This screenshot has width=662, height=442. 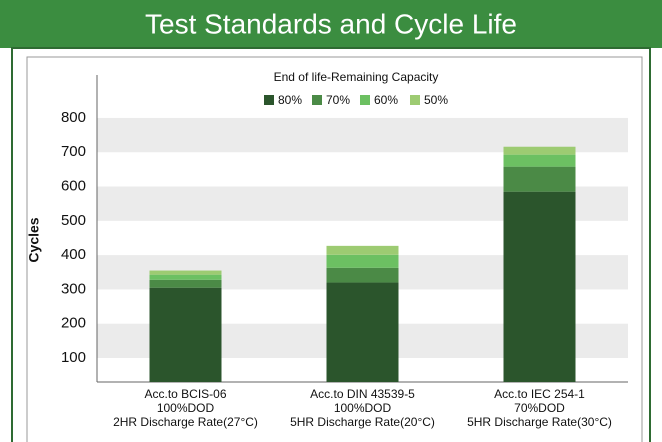 What do you see at coordinates (356, 77) in the screenshot?
I see `legend-title: End of life-Remaining Capacity` at bounding box center [356, 77].